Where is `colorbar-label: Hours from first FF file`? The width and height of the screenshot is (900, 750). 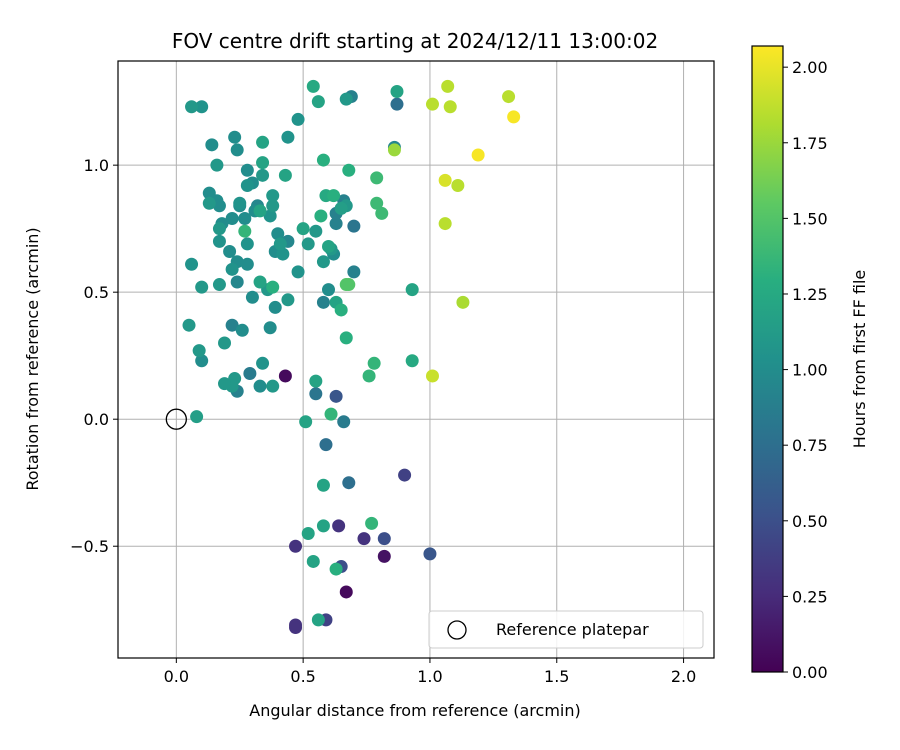 colorbar-label: Hours from first FF file is located at coordinates (859, 359).